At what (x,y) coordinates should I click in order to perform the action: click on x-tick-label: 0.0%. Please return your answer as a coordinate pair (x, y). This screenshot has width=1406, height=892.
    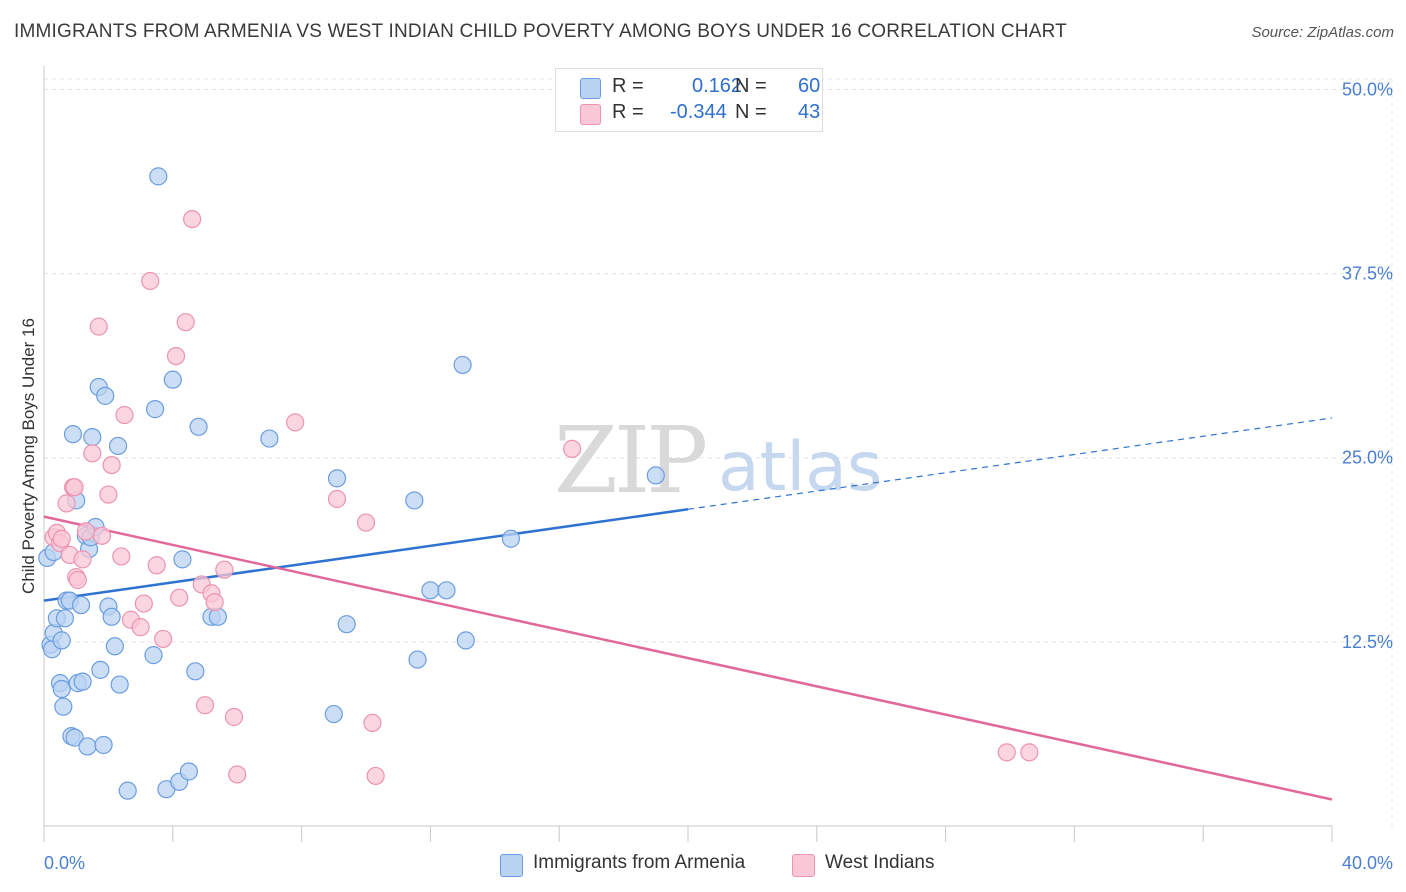
    Looking at the image, I should click on (64, 863).